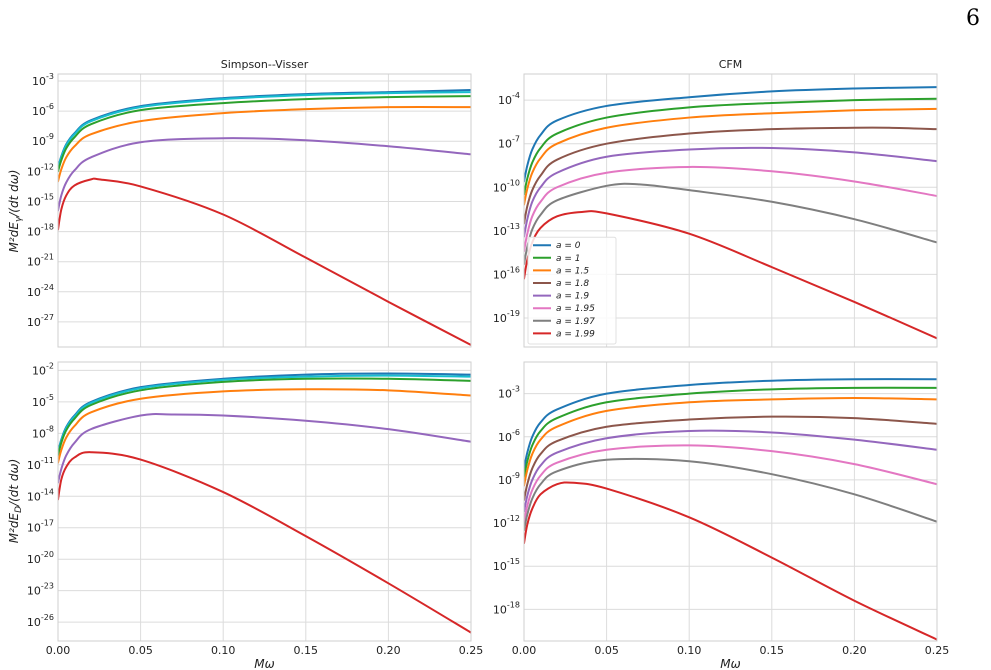  What do you see at coordinates (575, 322) in the screenshot?
I see `legend-label: a = 1.97` at bounding box center [575, 322].